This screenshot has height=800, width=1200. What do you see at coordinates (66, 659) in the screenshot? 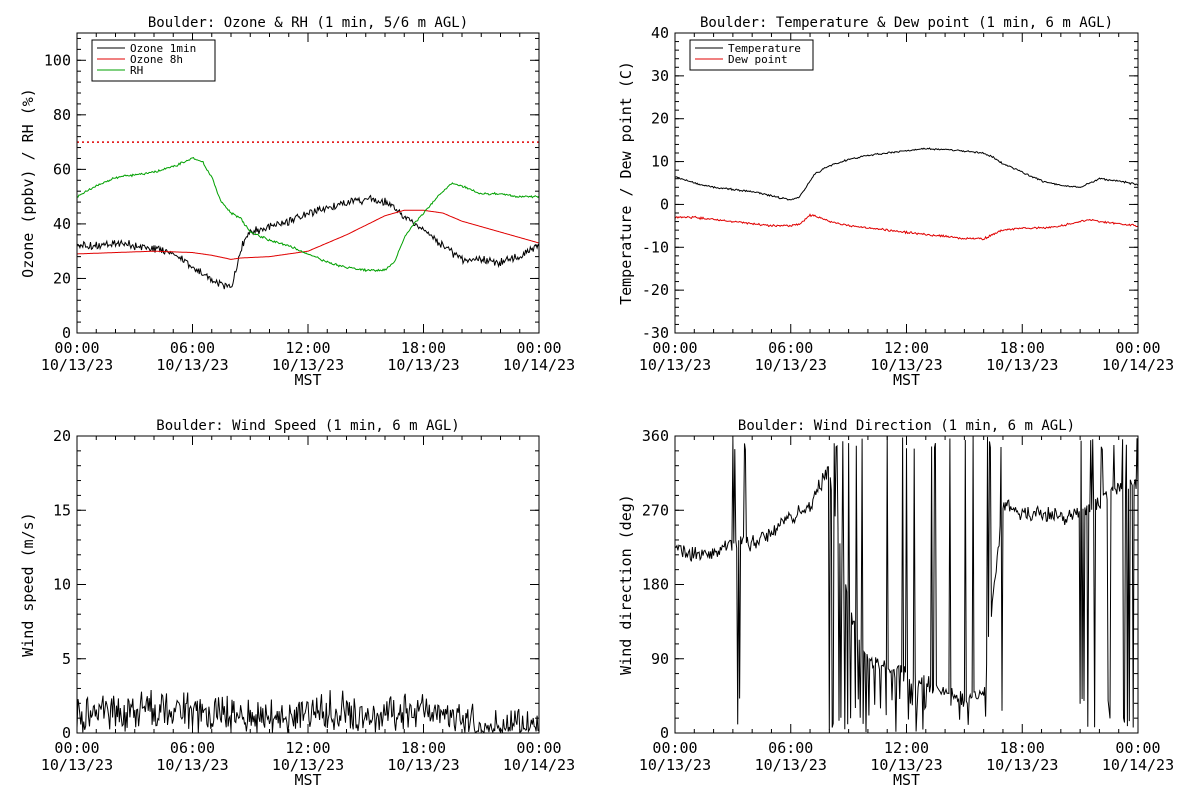
I see `y-tick-label: 5` at bounding box center [66, 659].